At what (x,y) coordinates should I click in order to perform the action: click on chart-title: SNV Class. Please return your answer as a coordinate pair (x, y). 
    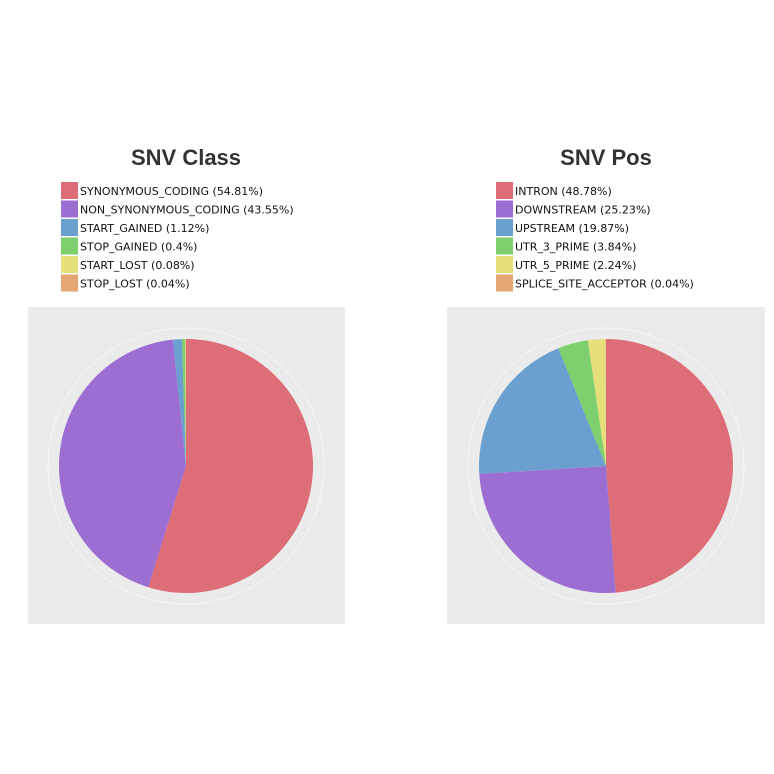
    Looking at the image, I should click on (186, 157).